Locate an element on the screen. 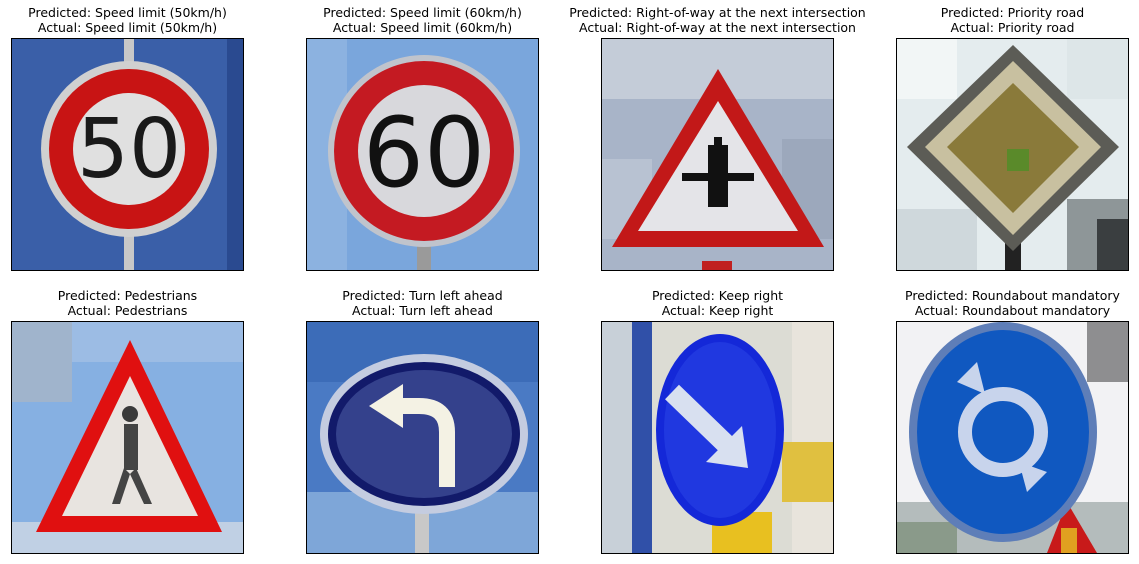  predicted-label: Predicted: Keep right is located at coordinates (717, 295).